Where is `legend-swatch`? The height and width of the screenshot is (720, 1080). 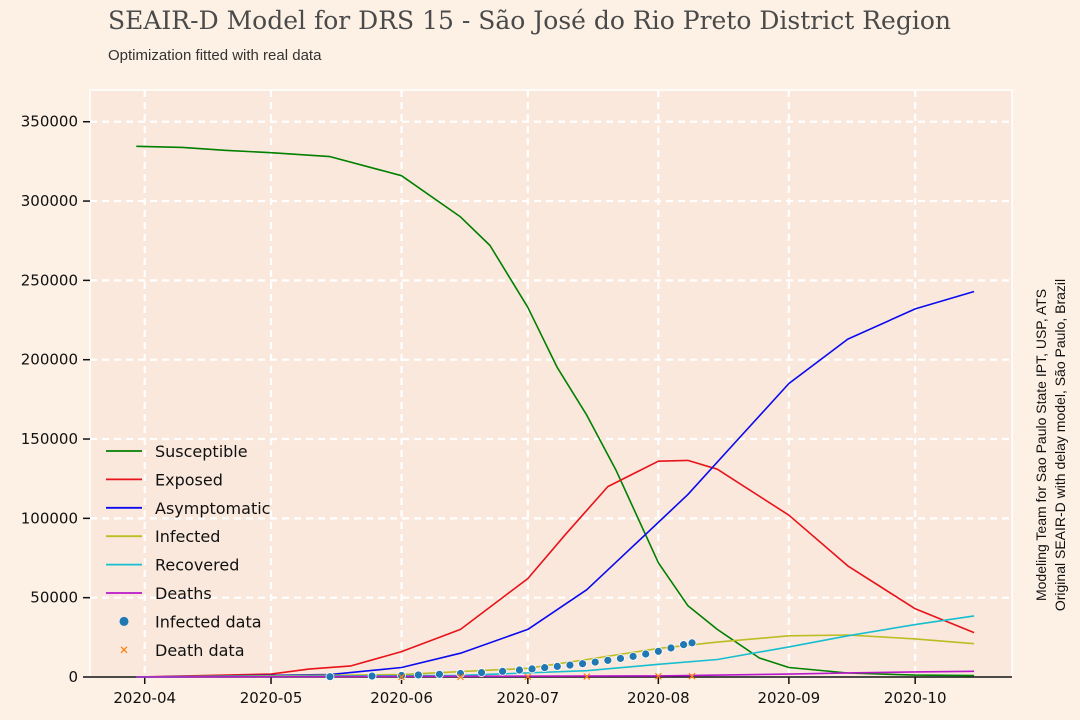
legend-swatch is located at coordinates (124, 621).